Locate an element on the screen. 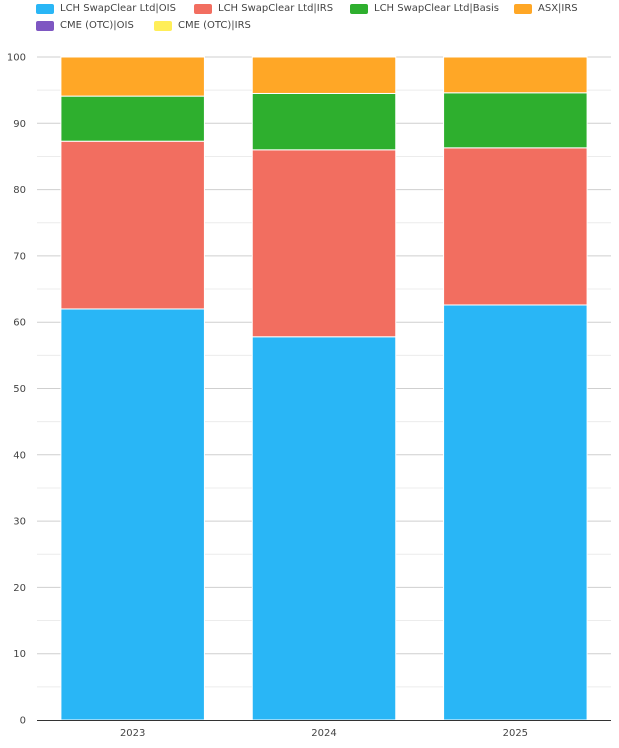 The width and height of the screenshot is (619, 748). legend-label: CME (OTC)|OIS is located at coordinates (97, 25).